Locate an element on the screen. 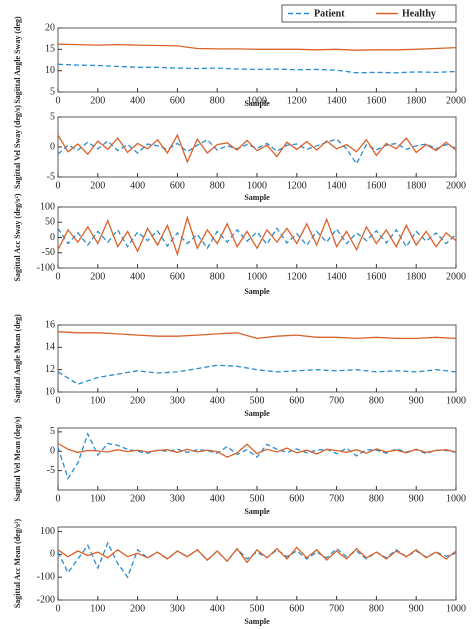 The height and width of the screenshot is (629, 474). y-tick-label: 20 is located at coordinates (50, 27).